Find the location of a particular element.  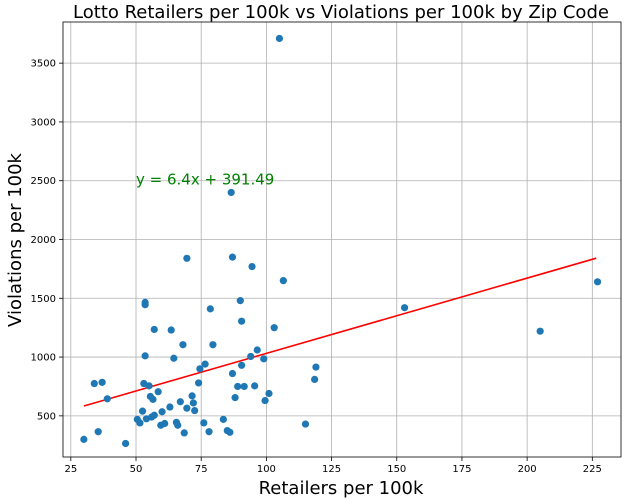

x-tick-label: 200 is located at coordinates (527, 469).